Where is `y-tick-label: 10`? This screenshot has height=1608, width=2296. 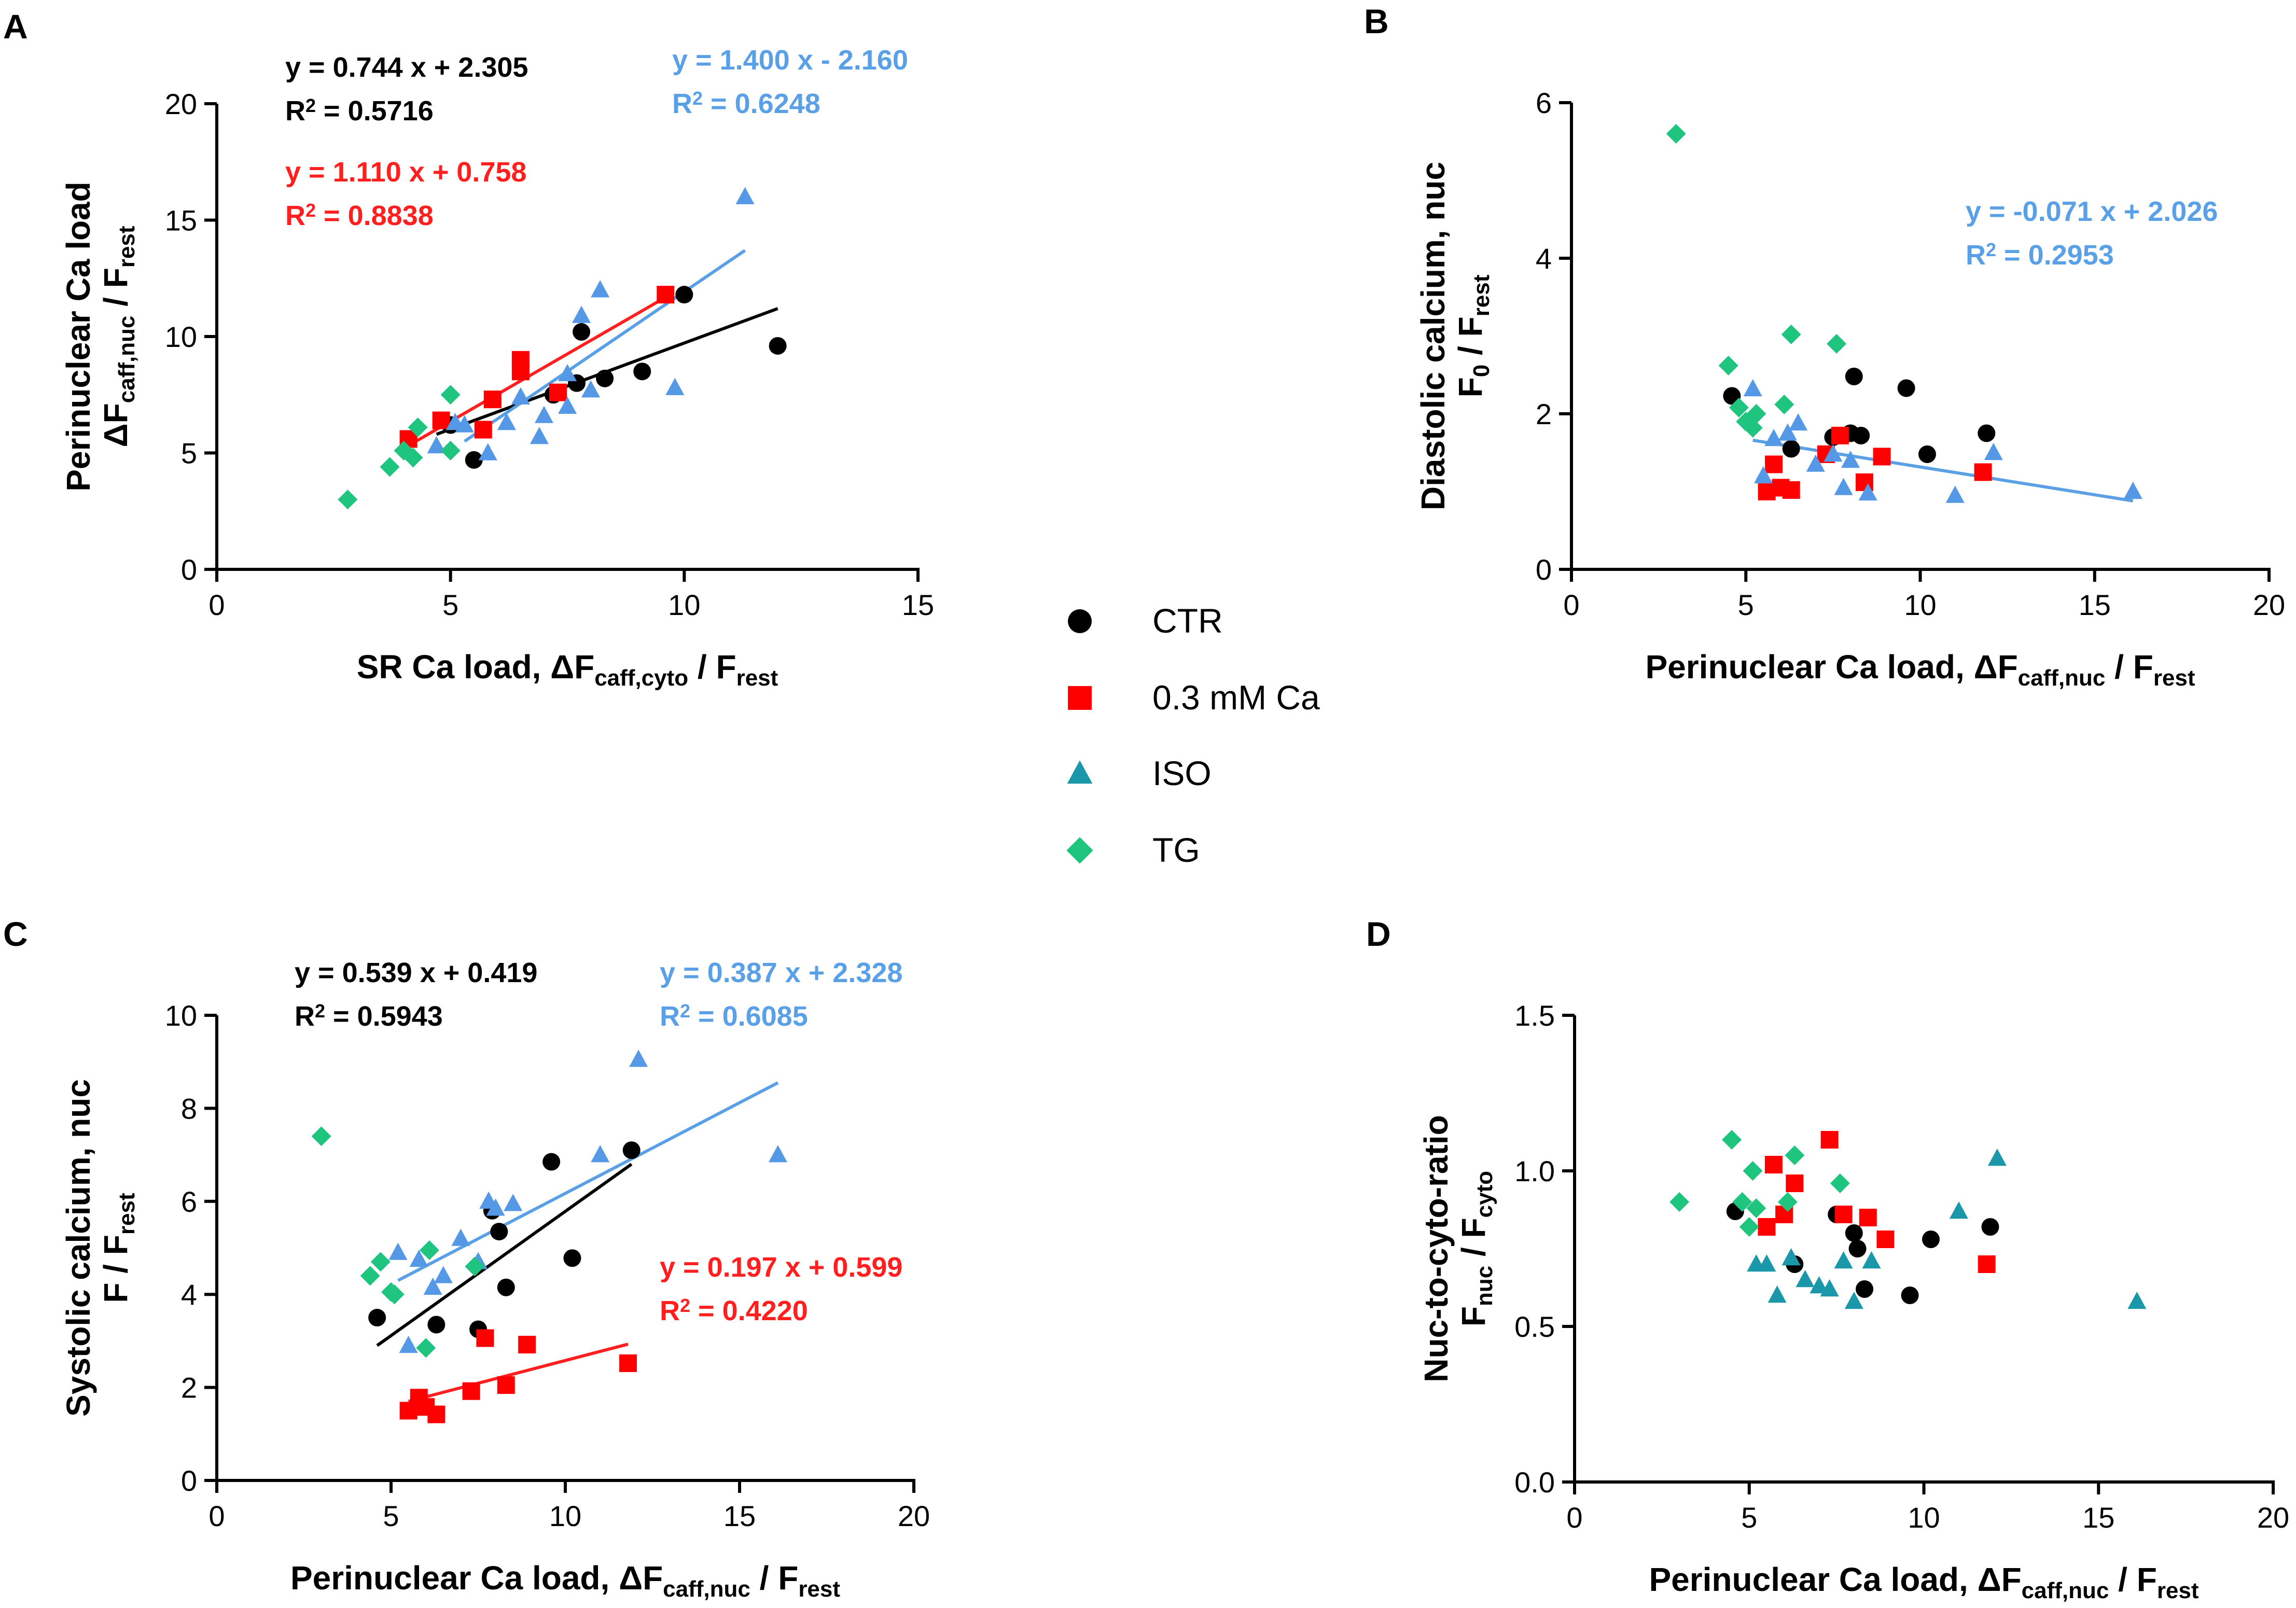
y-tick-label: 10 is located at coordinates (181, 1015).